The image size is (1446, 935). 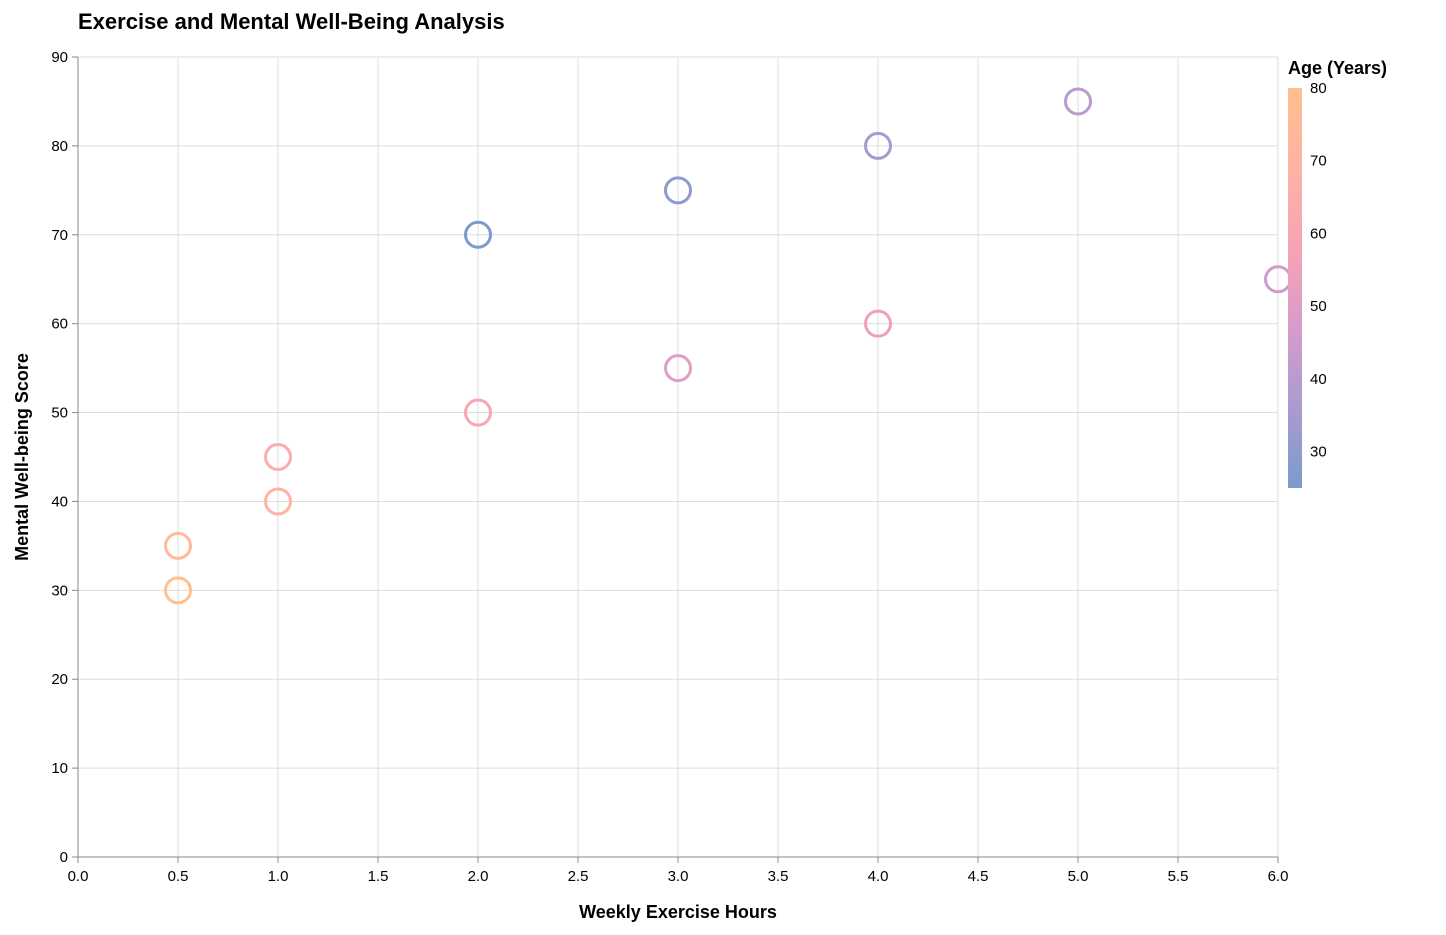 What do you see at coordinates (59, 146) in the screenshot?
I see `y-tick-label: 80` at bounding box center [59, 146].